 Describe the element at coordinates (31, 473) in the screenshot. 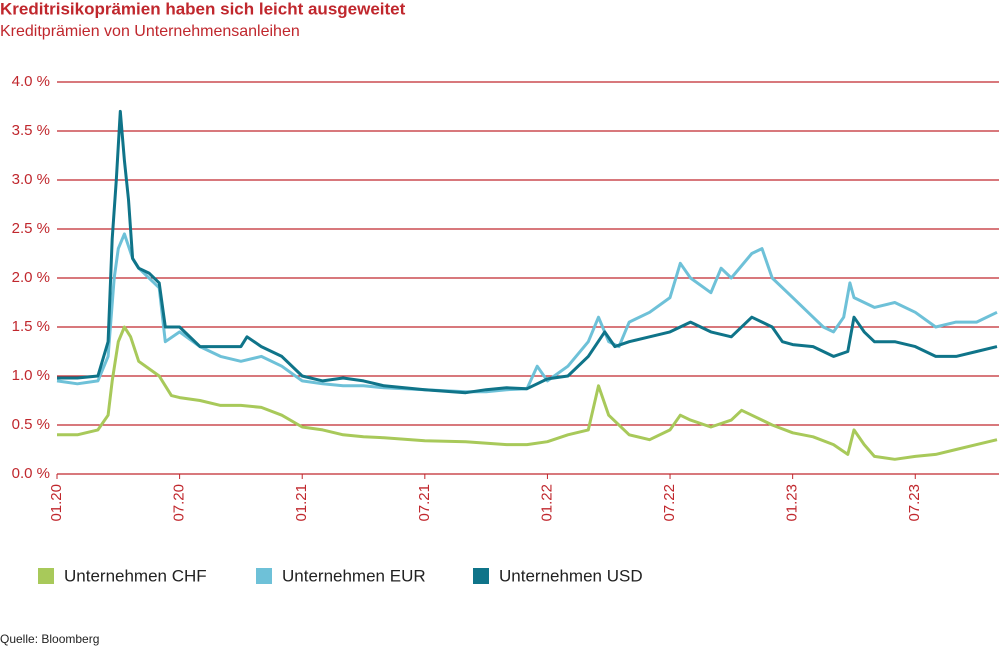

I see `y-tick-label: 0.0 %` at that location.